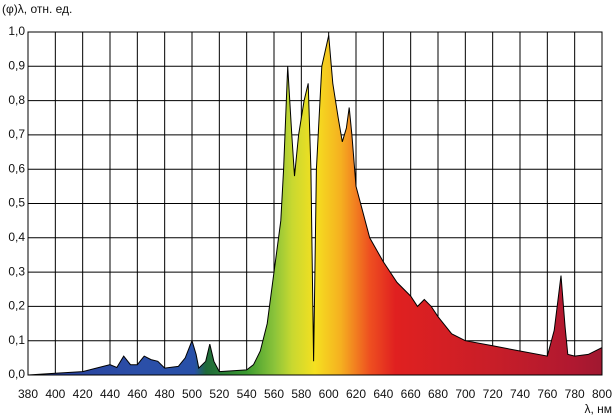 Image resolution: width=614 pixels, height=420 pixels. What do you see at coordinates (329, 394) in the screenshot?
I see `x-tick-label: 600` at bounding box center [329, 394].